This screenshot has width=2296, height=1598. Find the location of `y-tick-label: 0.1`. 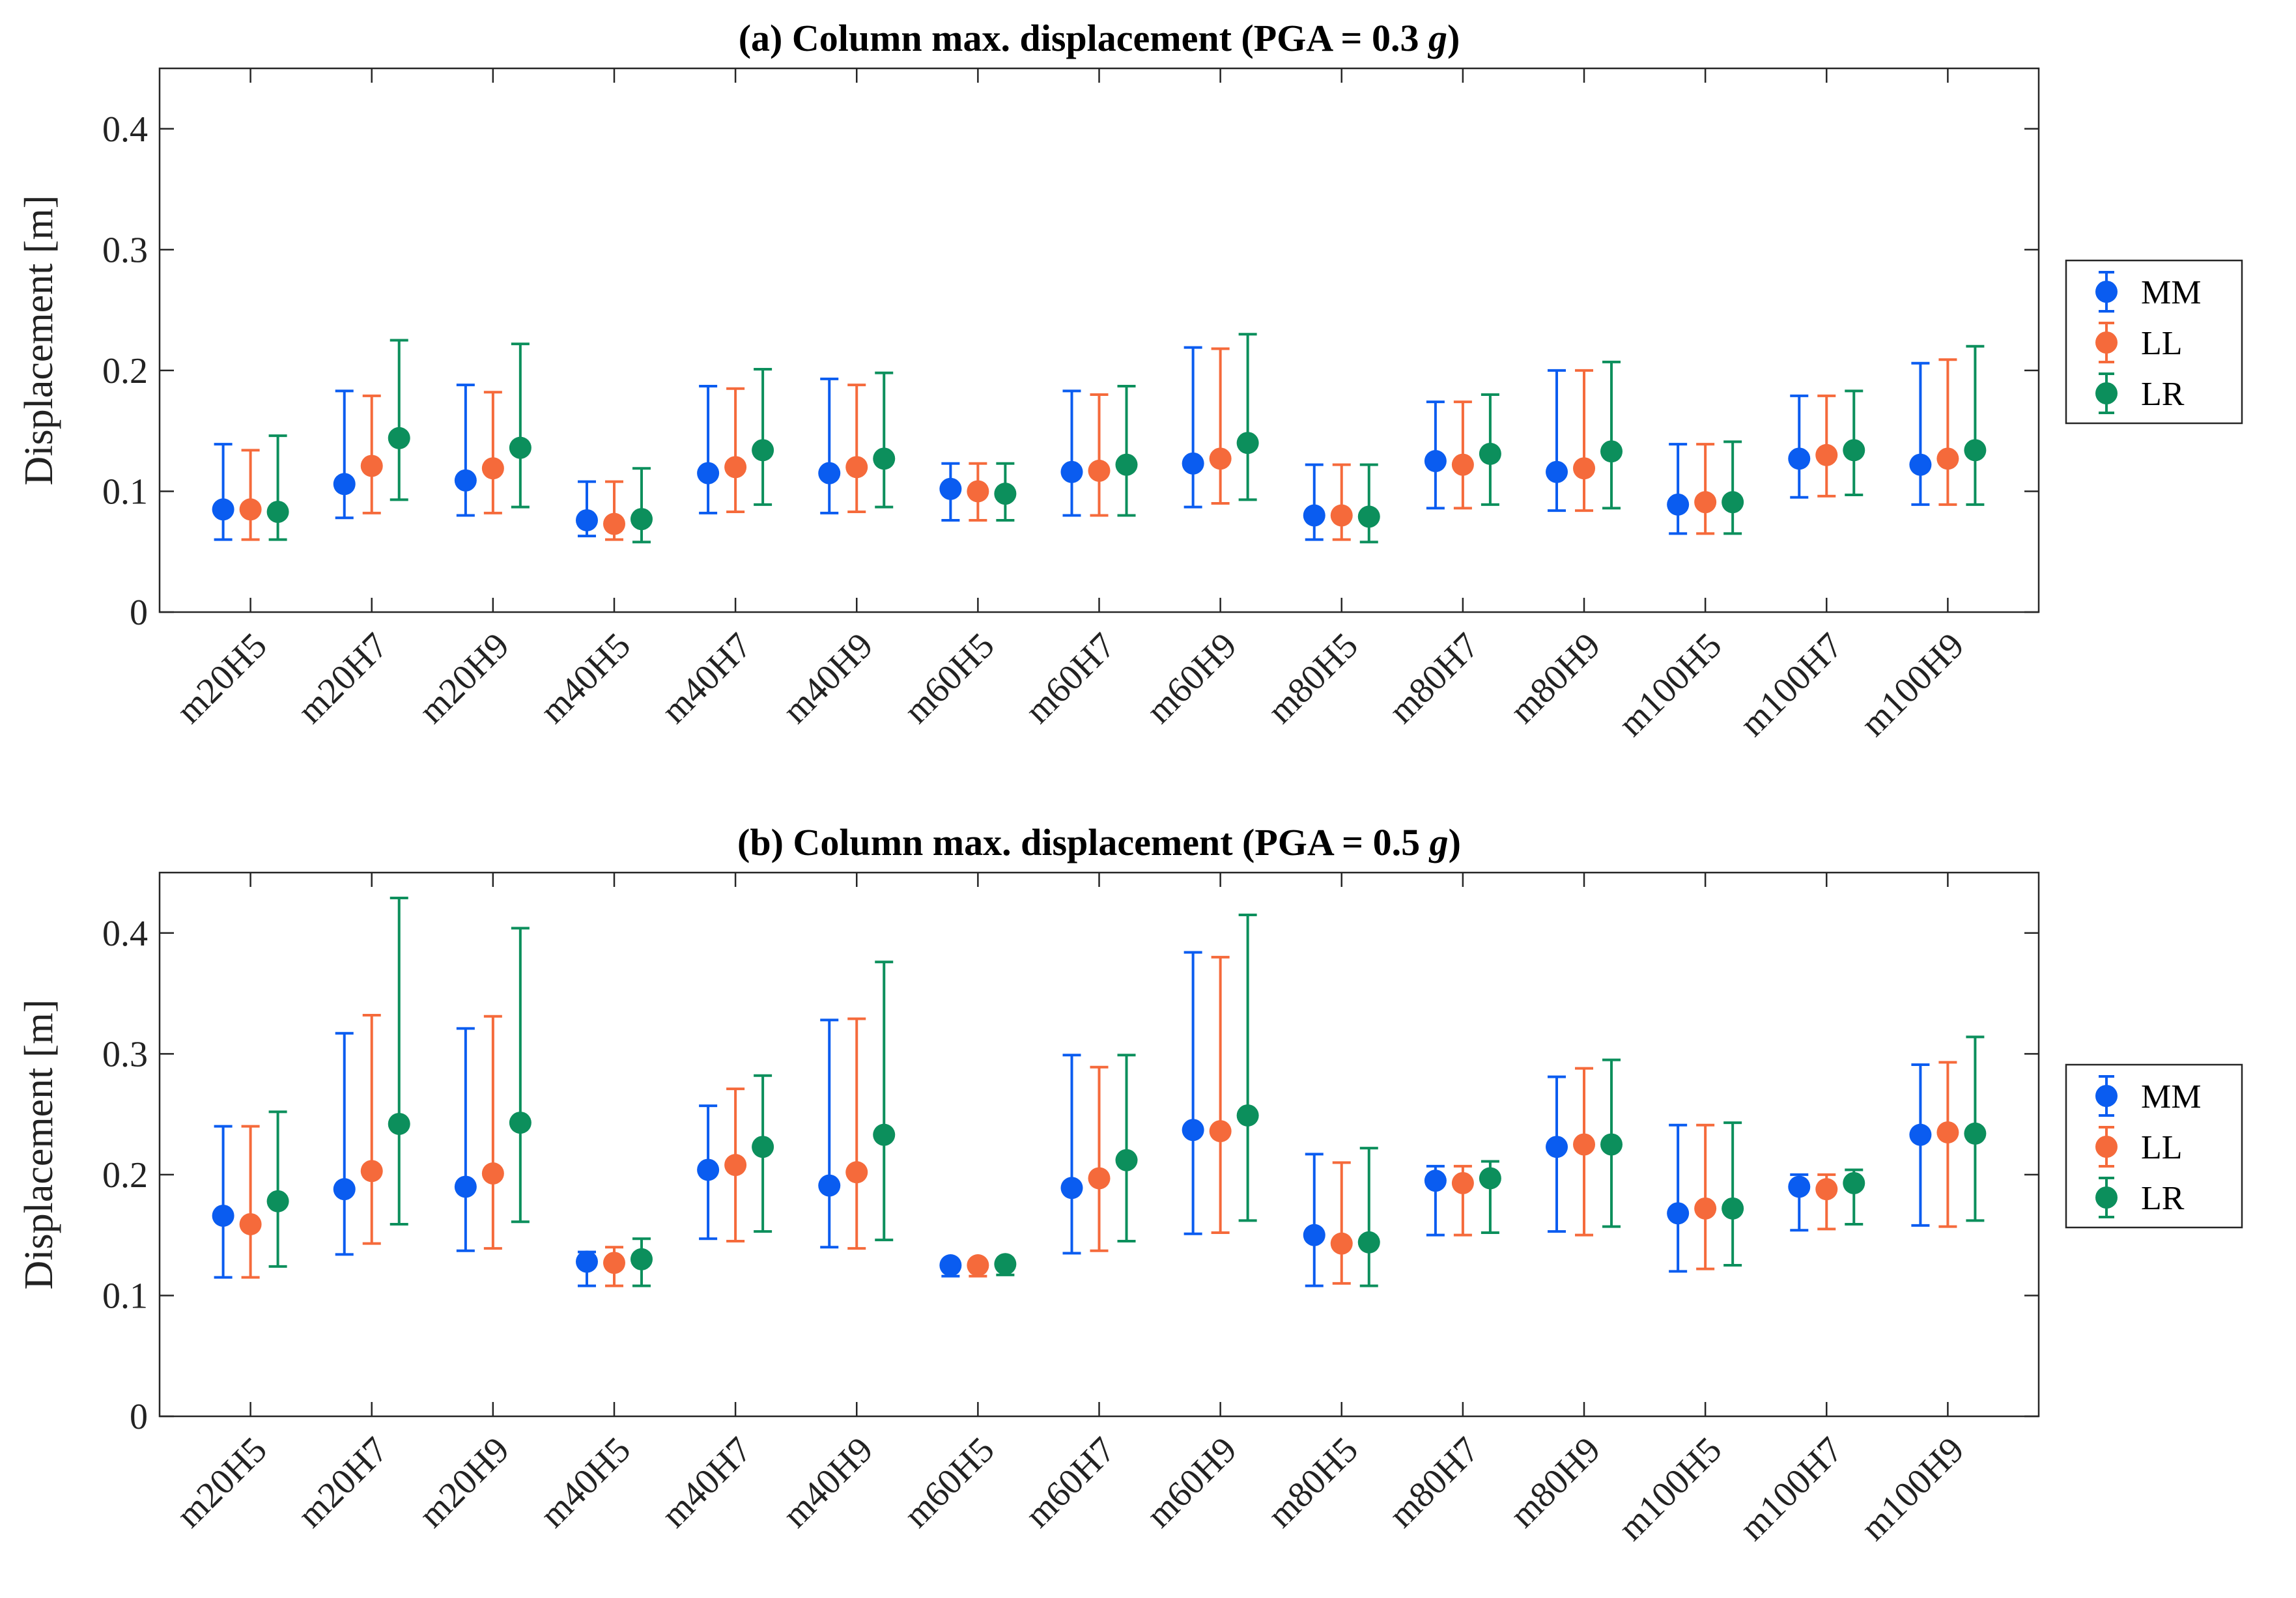

y-tick-label: 0.1 is located at coordinates (125, 491).